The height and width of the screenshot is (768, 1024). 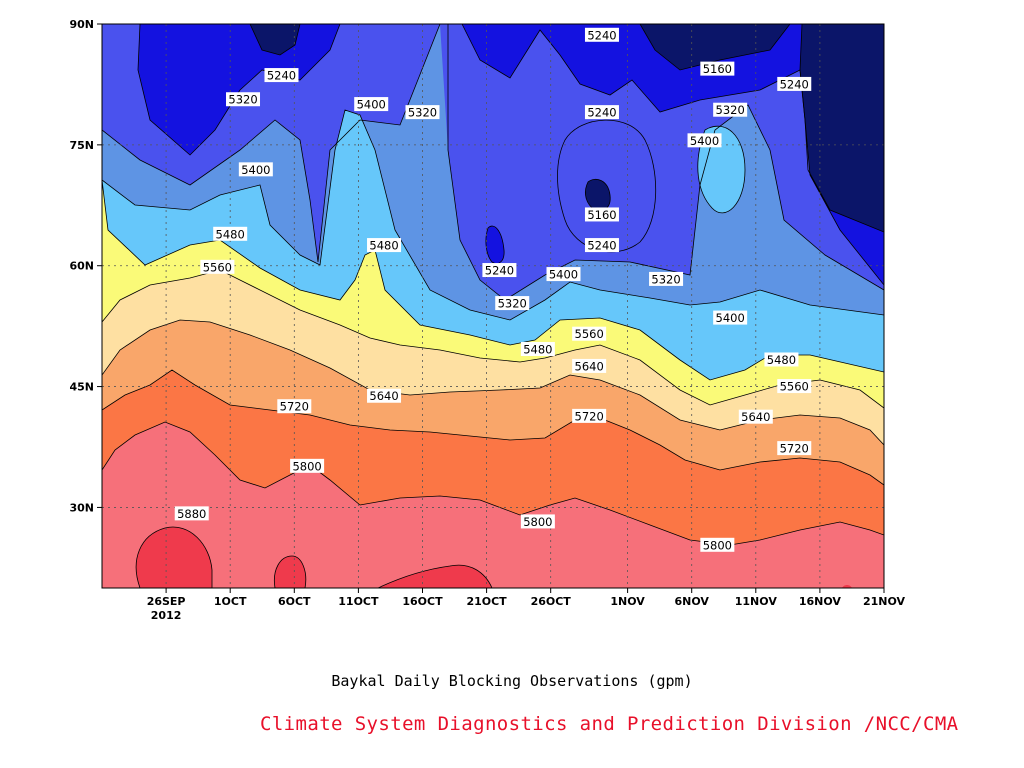 What do you see at coordinates (435, 576) in the screenshot?
I see `band-above-5880-c` at bounding box center [435, 576].